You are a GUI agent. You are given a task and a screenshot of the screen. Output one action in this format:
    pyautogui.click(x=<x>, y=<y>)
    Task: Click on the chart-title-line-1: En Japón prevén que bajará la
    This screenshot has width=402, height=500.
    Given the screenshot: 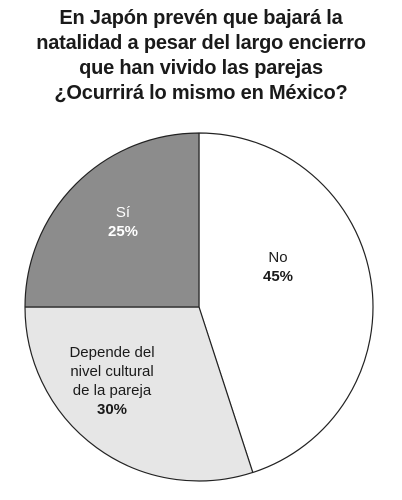 What is the action you would take?
    pyautogui.click(x=201, y=18)
    